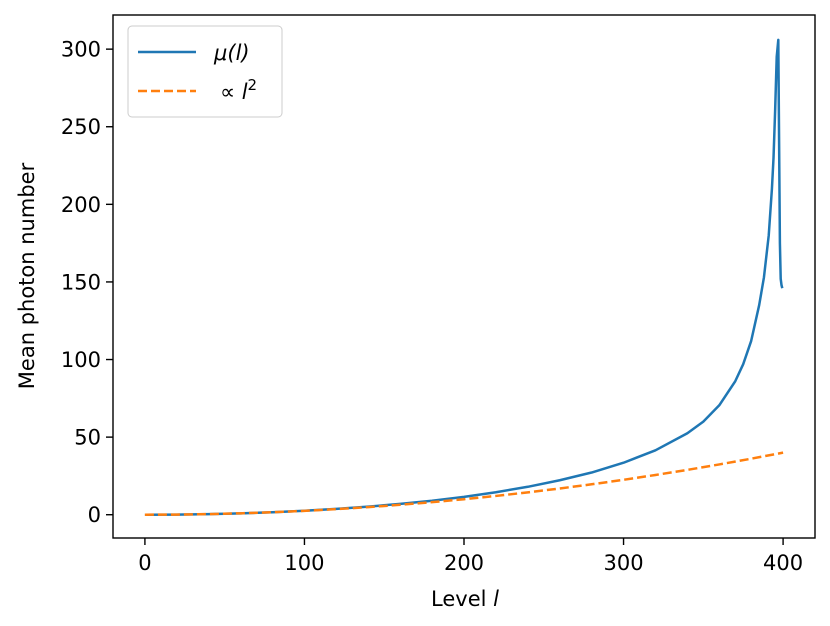  Describe the element at coordinates (238, 53) in the screenshot. I see `legend-mu-arg: (l)` at that location.